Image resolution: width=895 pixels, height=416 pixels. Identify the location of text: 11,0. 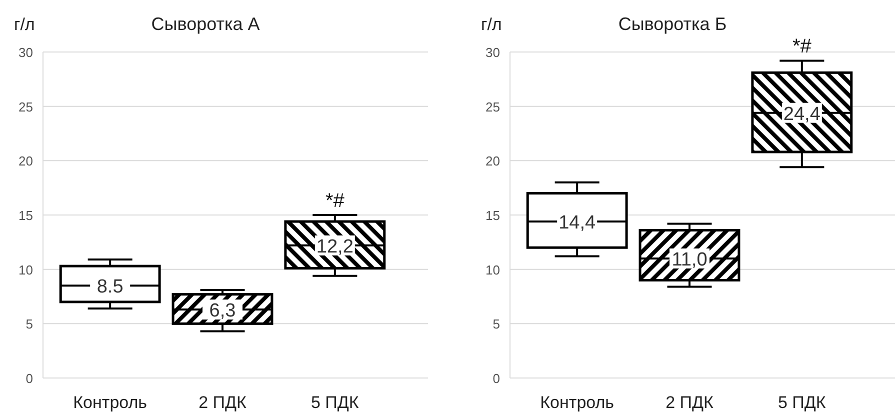
(690, 259).